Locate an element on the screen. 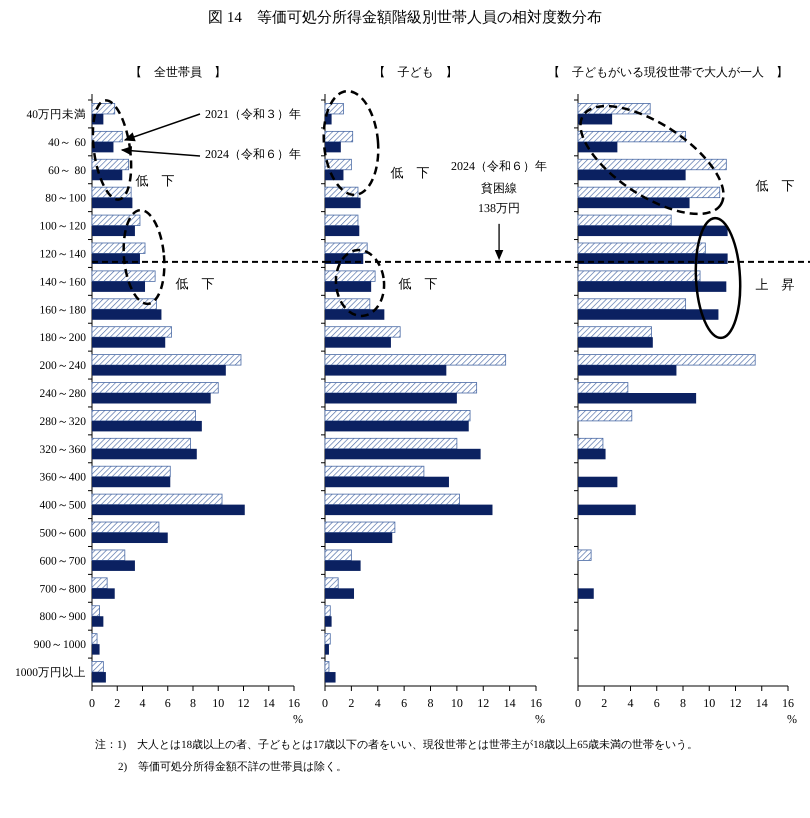 The width and height of the screenshot is (810, 818). chart-subtitle: 【 子どもがいる現役世帯で大人が一人 】 is located at coordinates (668, 72).